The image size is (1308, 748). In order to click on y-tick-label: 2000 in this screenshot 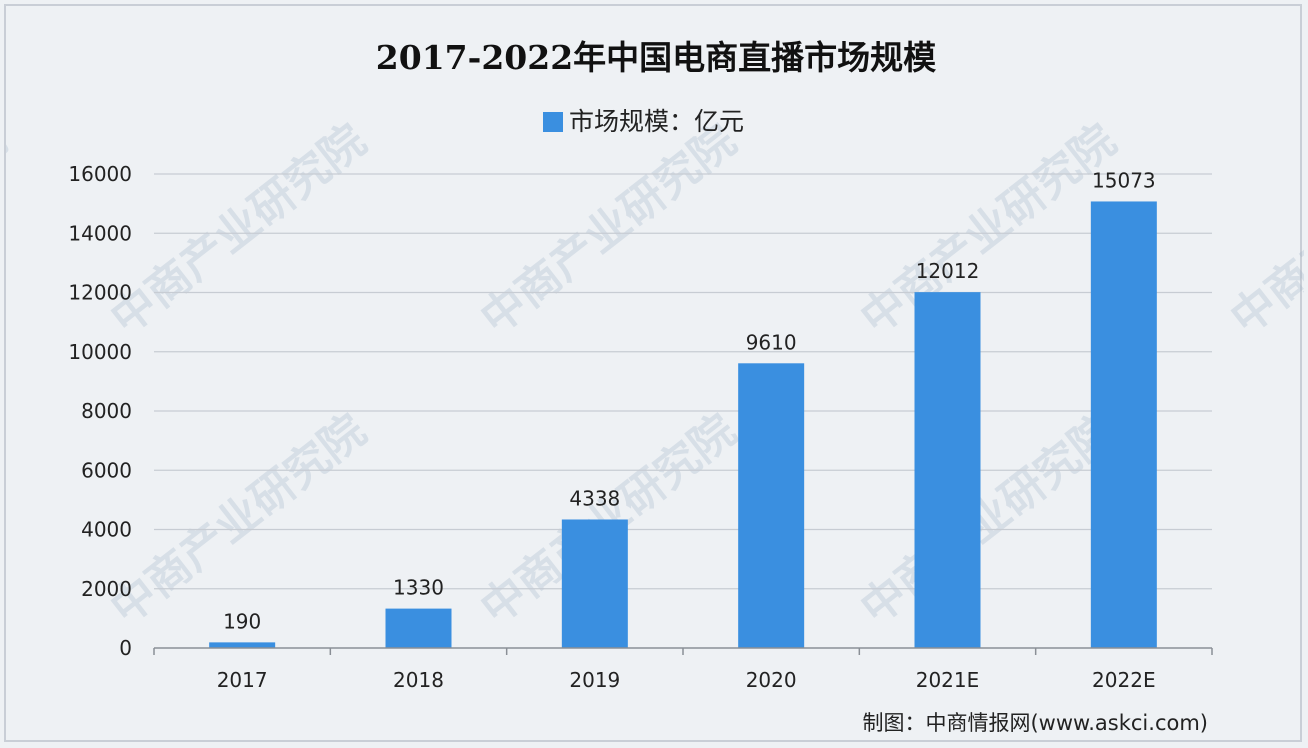, I will do `click(106, 589)`.